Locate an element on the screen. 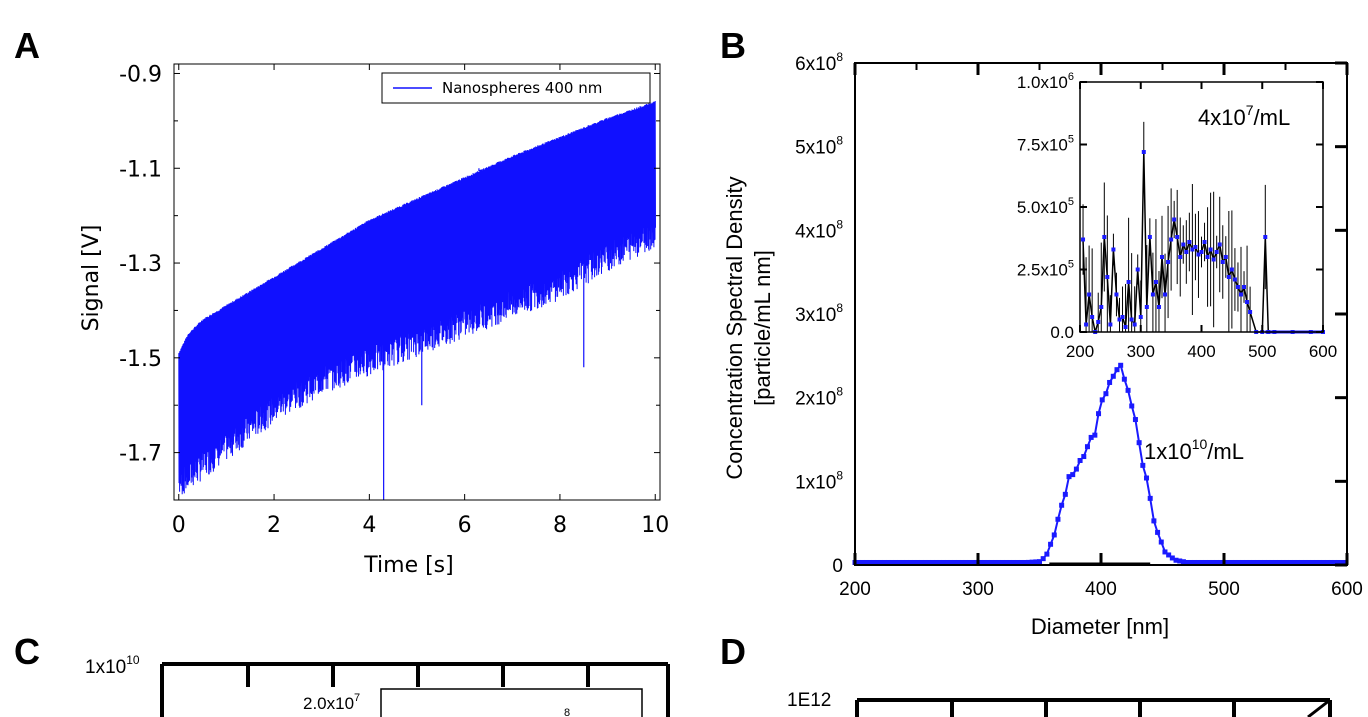 The width and height of the screenshot is (1368, 717). chart-b-inset-xtick-label: 500 is located at coordinates (1262, 351).